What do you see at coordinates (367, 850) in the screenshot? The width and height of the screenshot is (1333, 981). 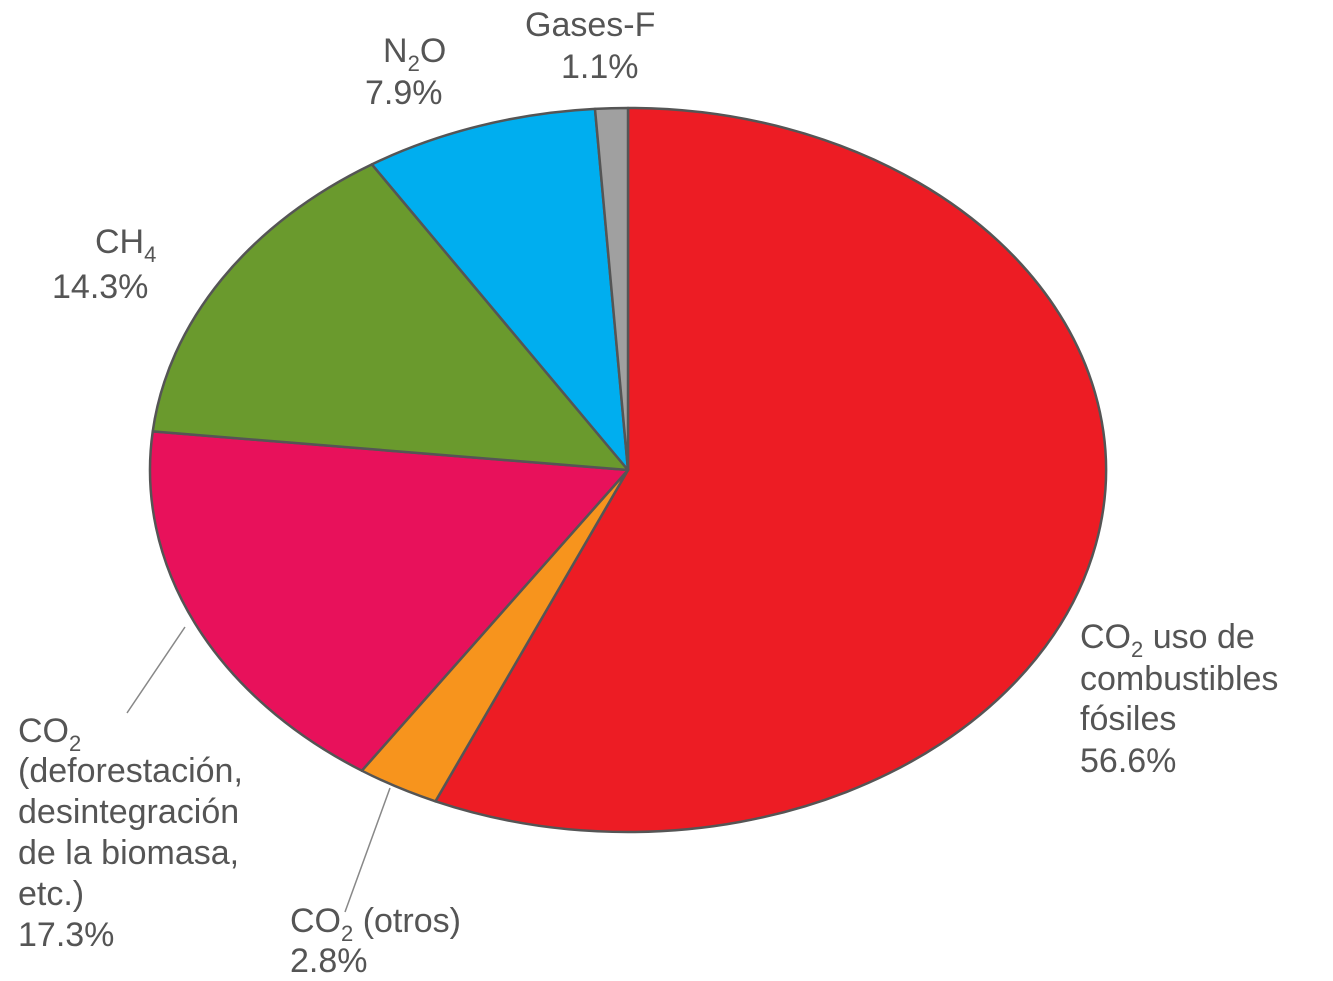 I see `leader-line-co2-other` at bounding box center [367, 850].